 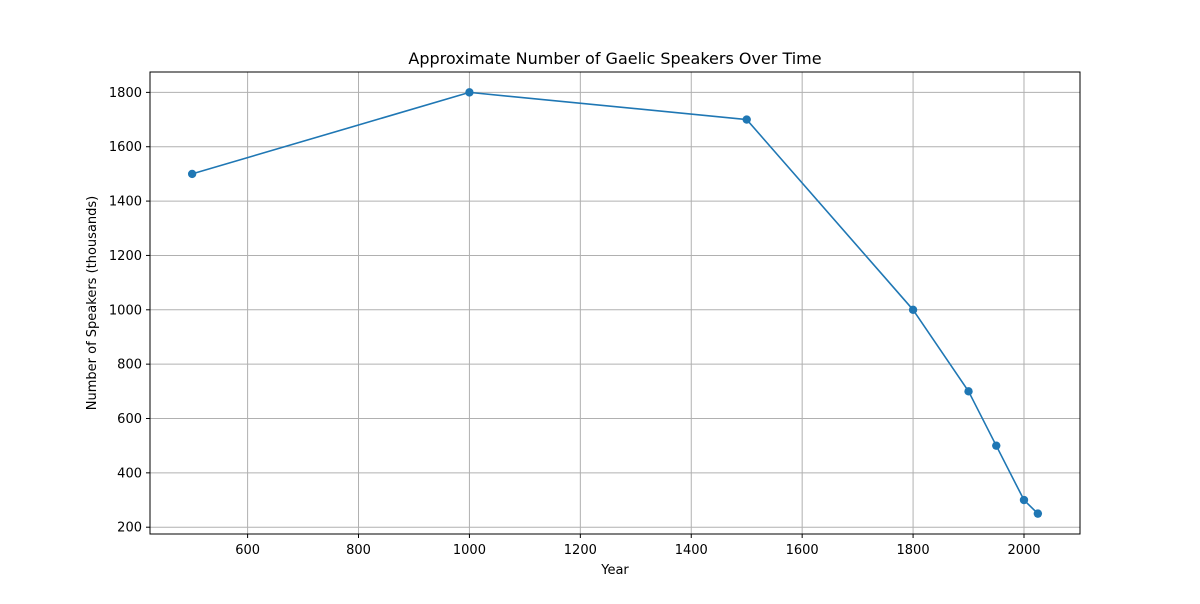 I want to click on y-tick-label: 400, so click(x=129, y=473).